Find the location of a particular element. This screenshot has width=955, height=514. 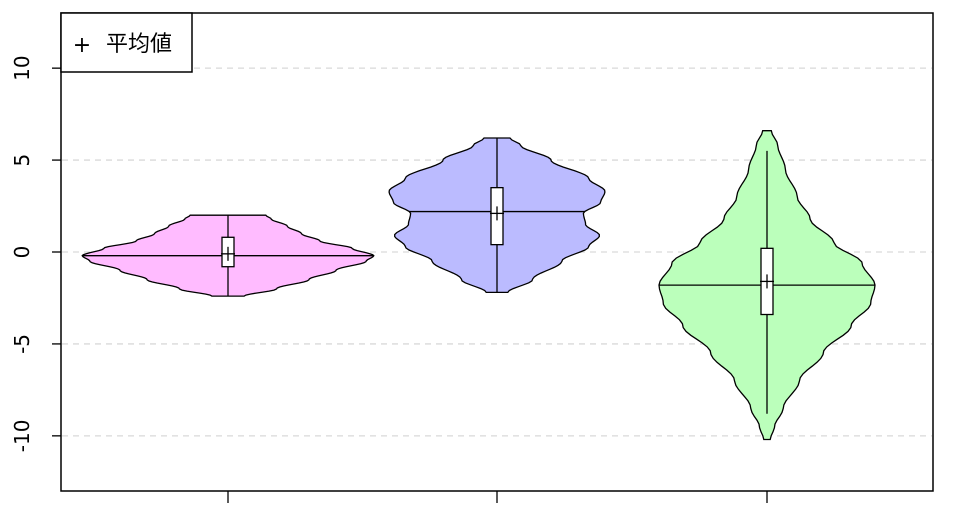

y-tick-label: -10 is located at coordinates (22, 436).